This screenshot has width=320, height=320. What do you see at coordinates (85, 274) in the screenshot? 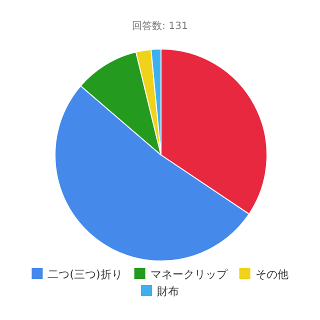
I see `legend-label: 二つ(三つ)折り` at bounding box center [85, 274].